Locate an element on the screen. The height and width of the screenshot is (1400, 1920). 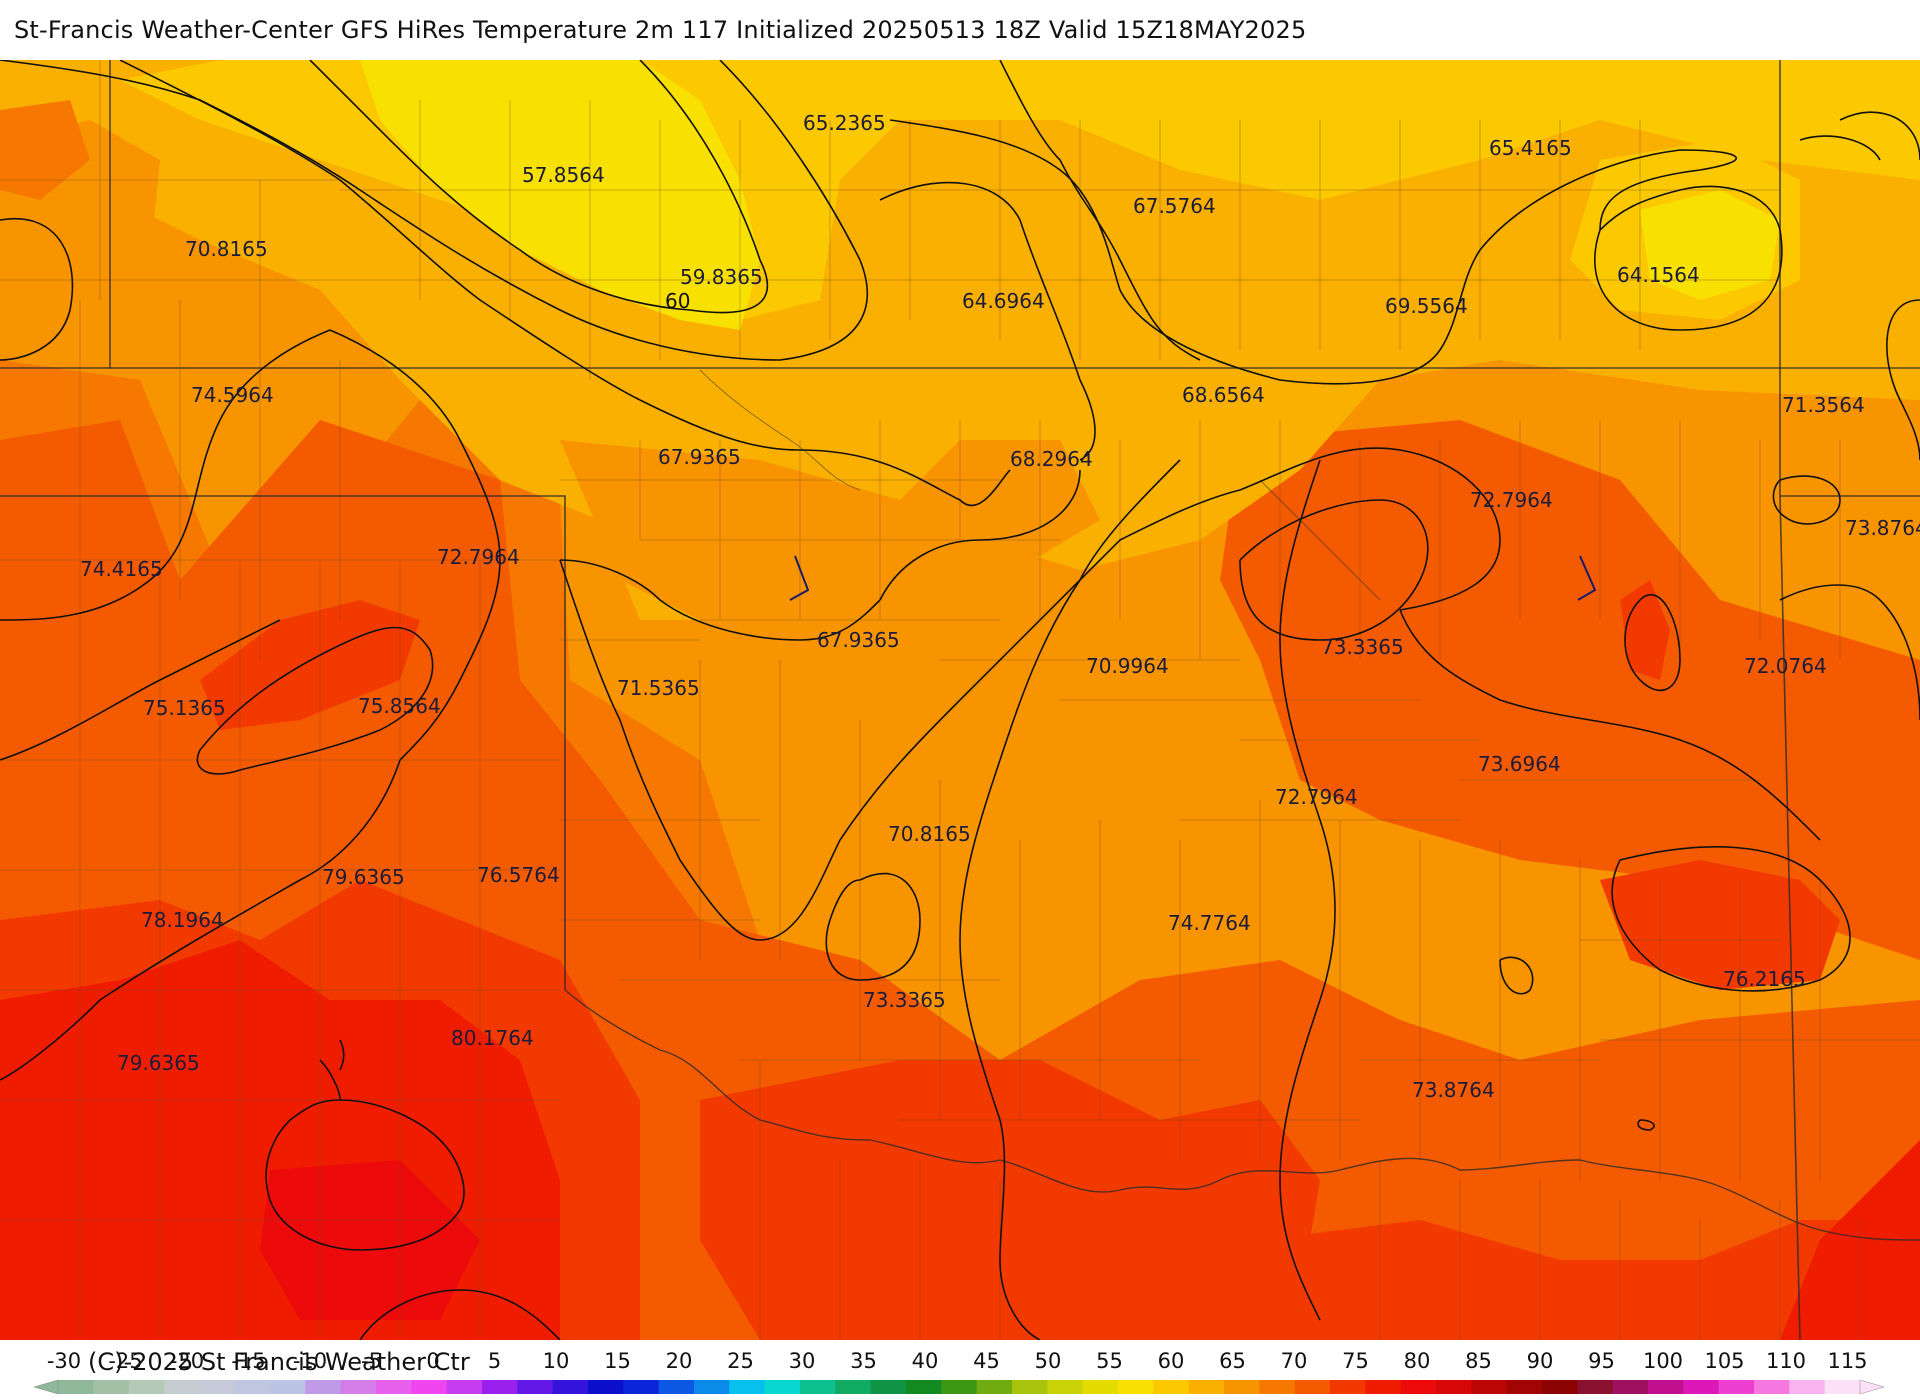
colorbar-tick-label: 5 is located at coordinates (494, 1361).